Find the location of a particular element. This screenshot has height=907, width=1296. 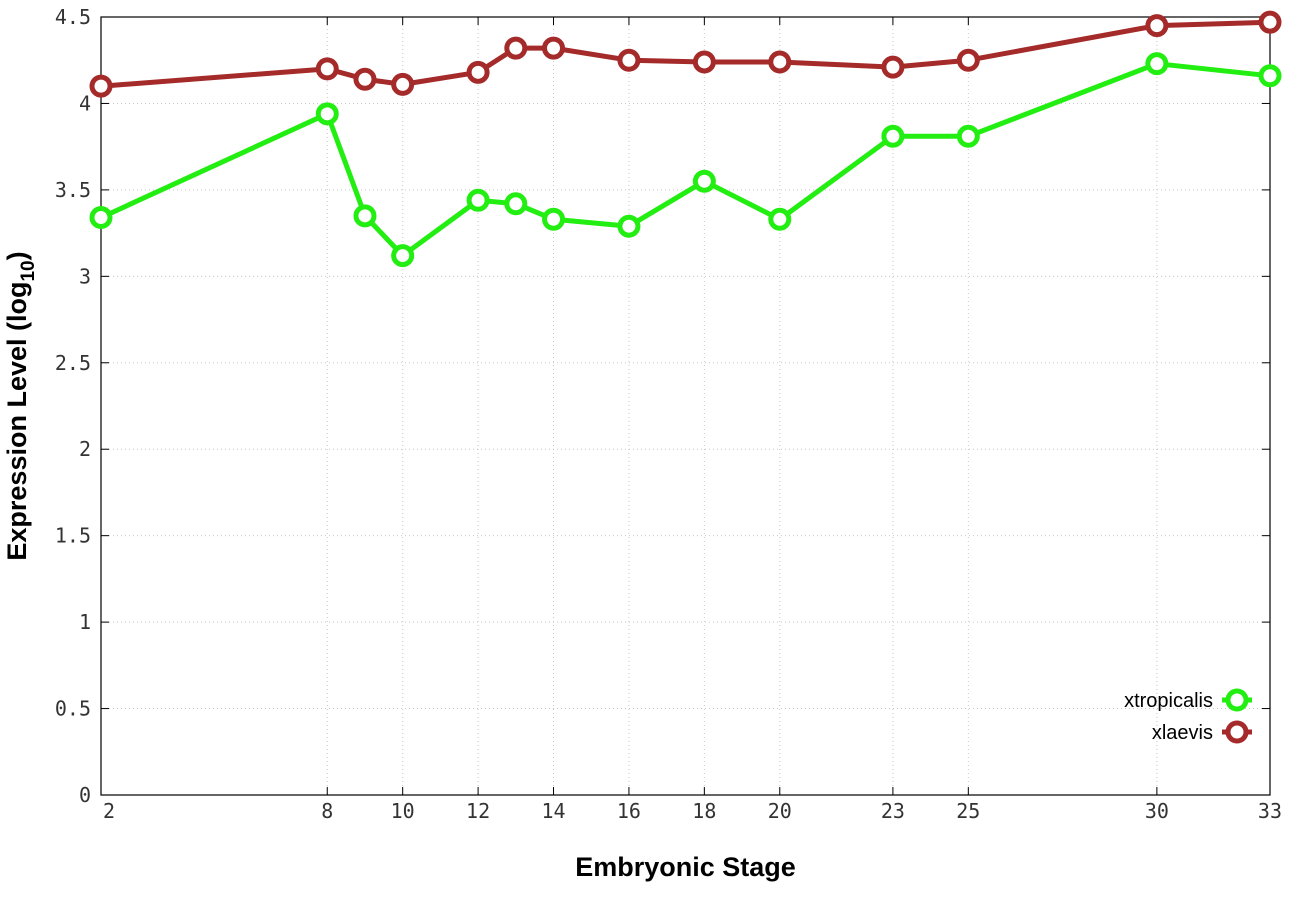

y-tick-label: 2 is located at coordinates (85, 449).